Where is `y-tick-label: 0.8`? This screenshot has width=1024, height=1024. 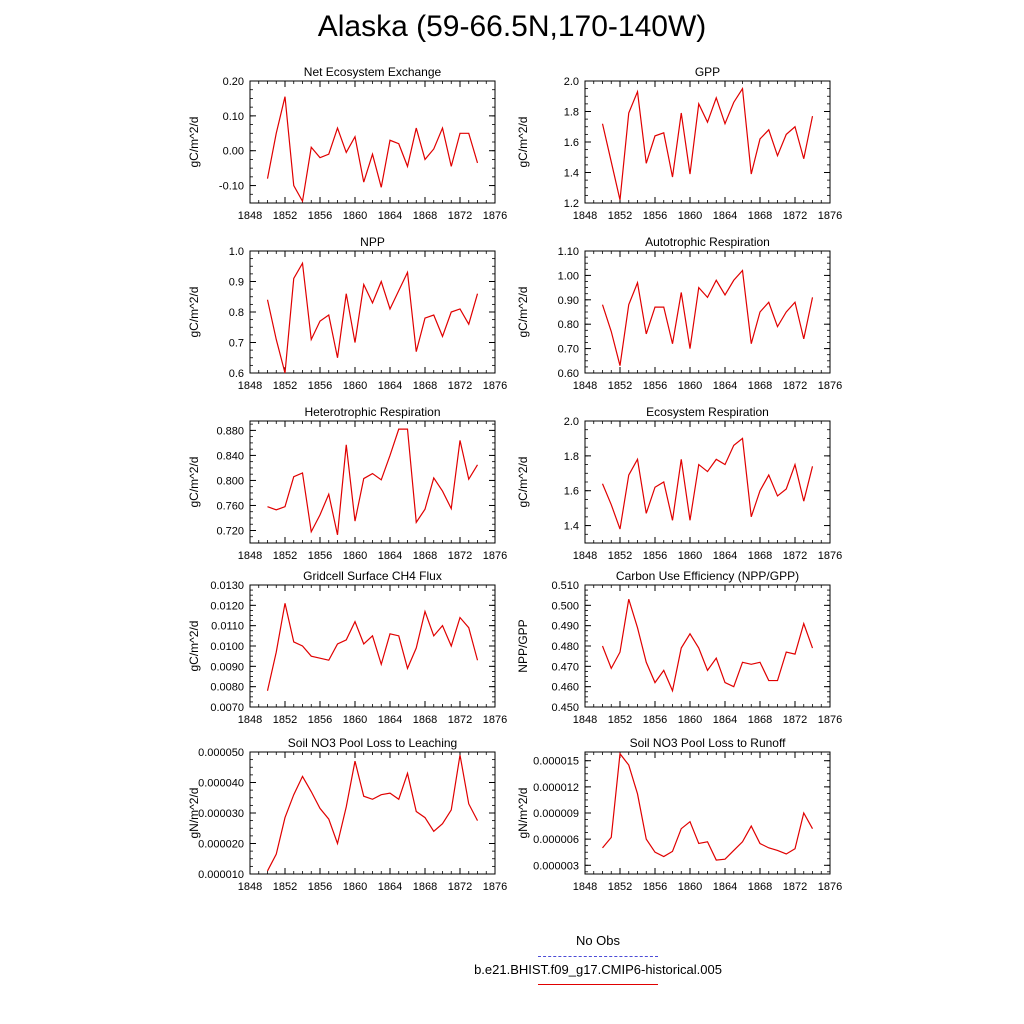
y-tick-label: 0.8 is located at coordinates (236, 313).